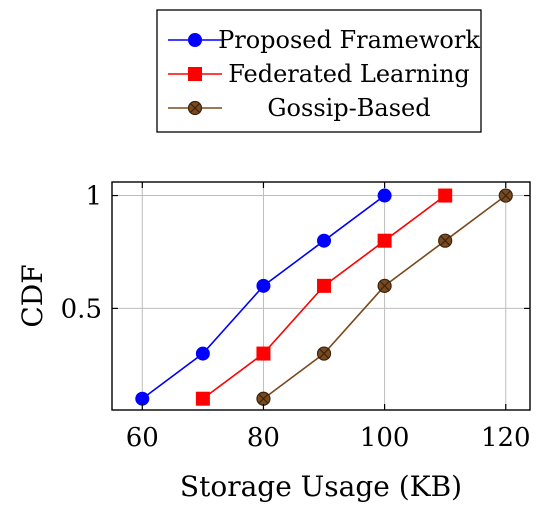 This screenshot has width=550, height=516. Describe the element at coordinates (195, 108) in the screenshot. I see `legend-marker-otimes` at that location.